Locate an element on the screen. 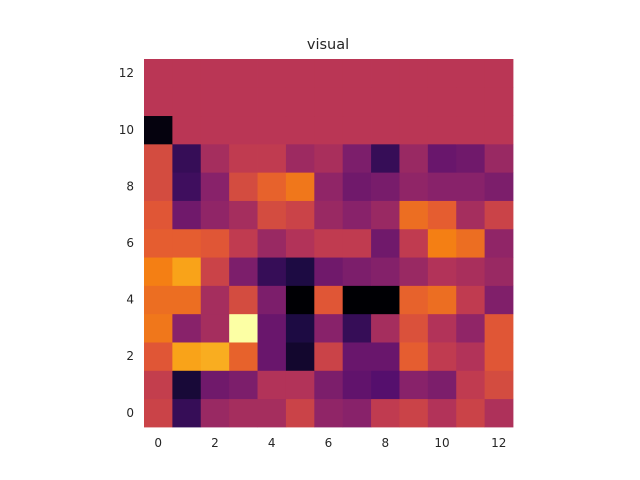 This screenshot has height=480, width=640. x-tick-label: 12 is located at coordinates (498, 443).